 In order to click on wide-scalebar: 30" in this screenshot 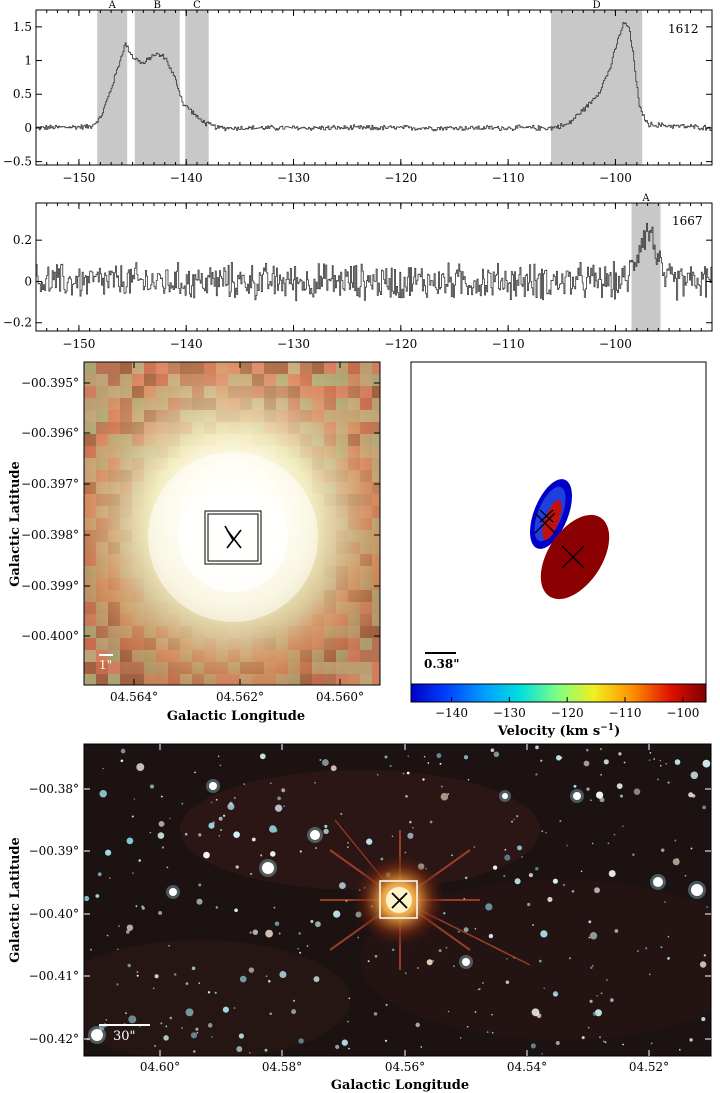, I will do `click(124, 1034)`.